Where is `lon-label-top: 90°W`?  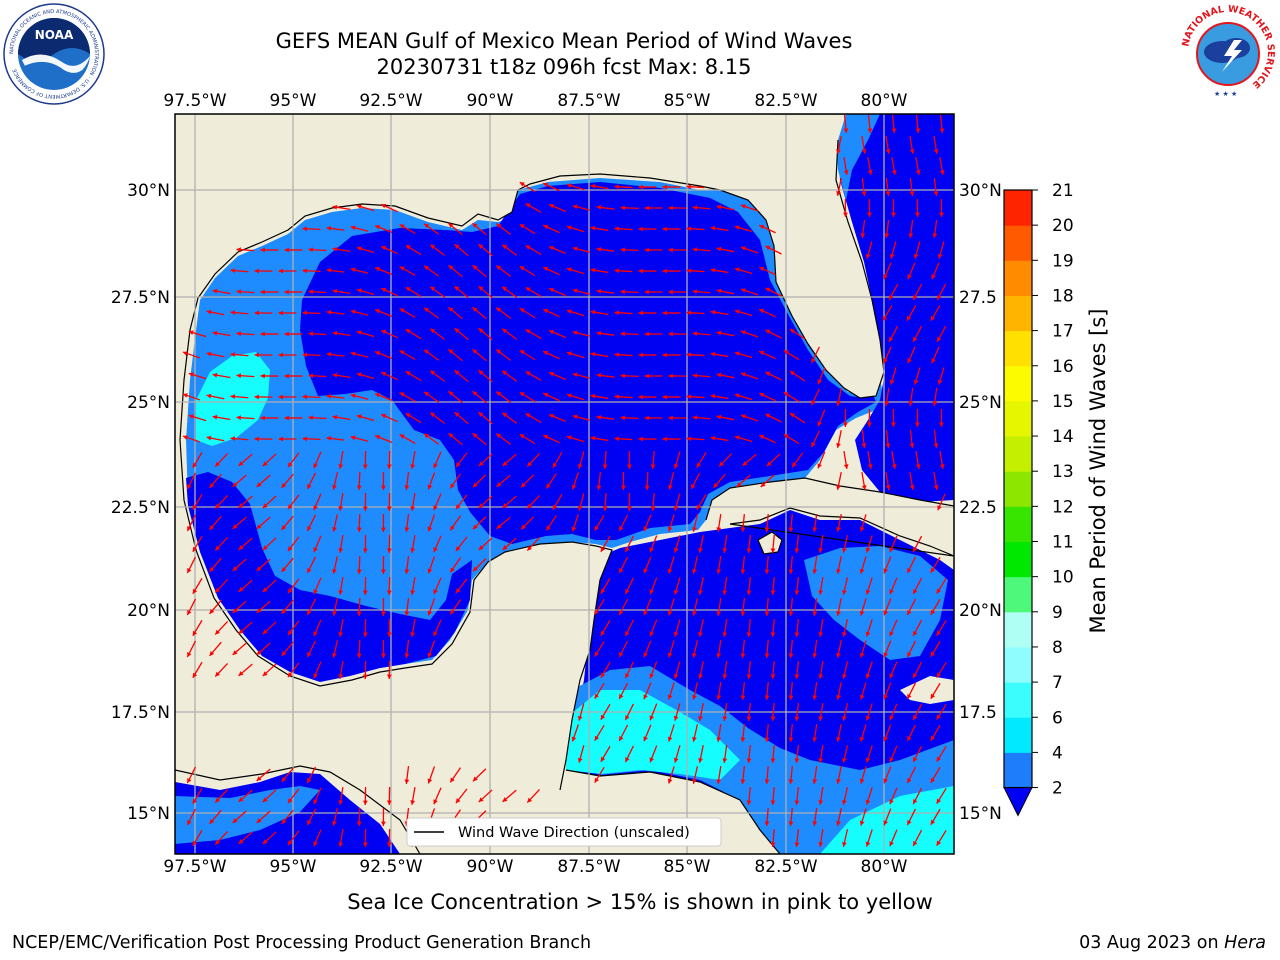 lon-label-top: 90°W is located at coordinates (490, 101).